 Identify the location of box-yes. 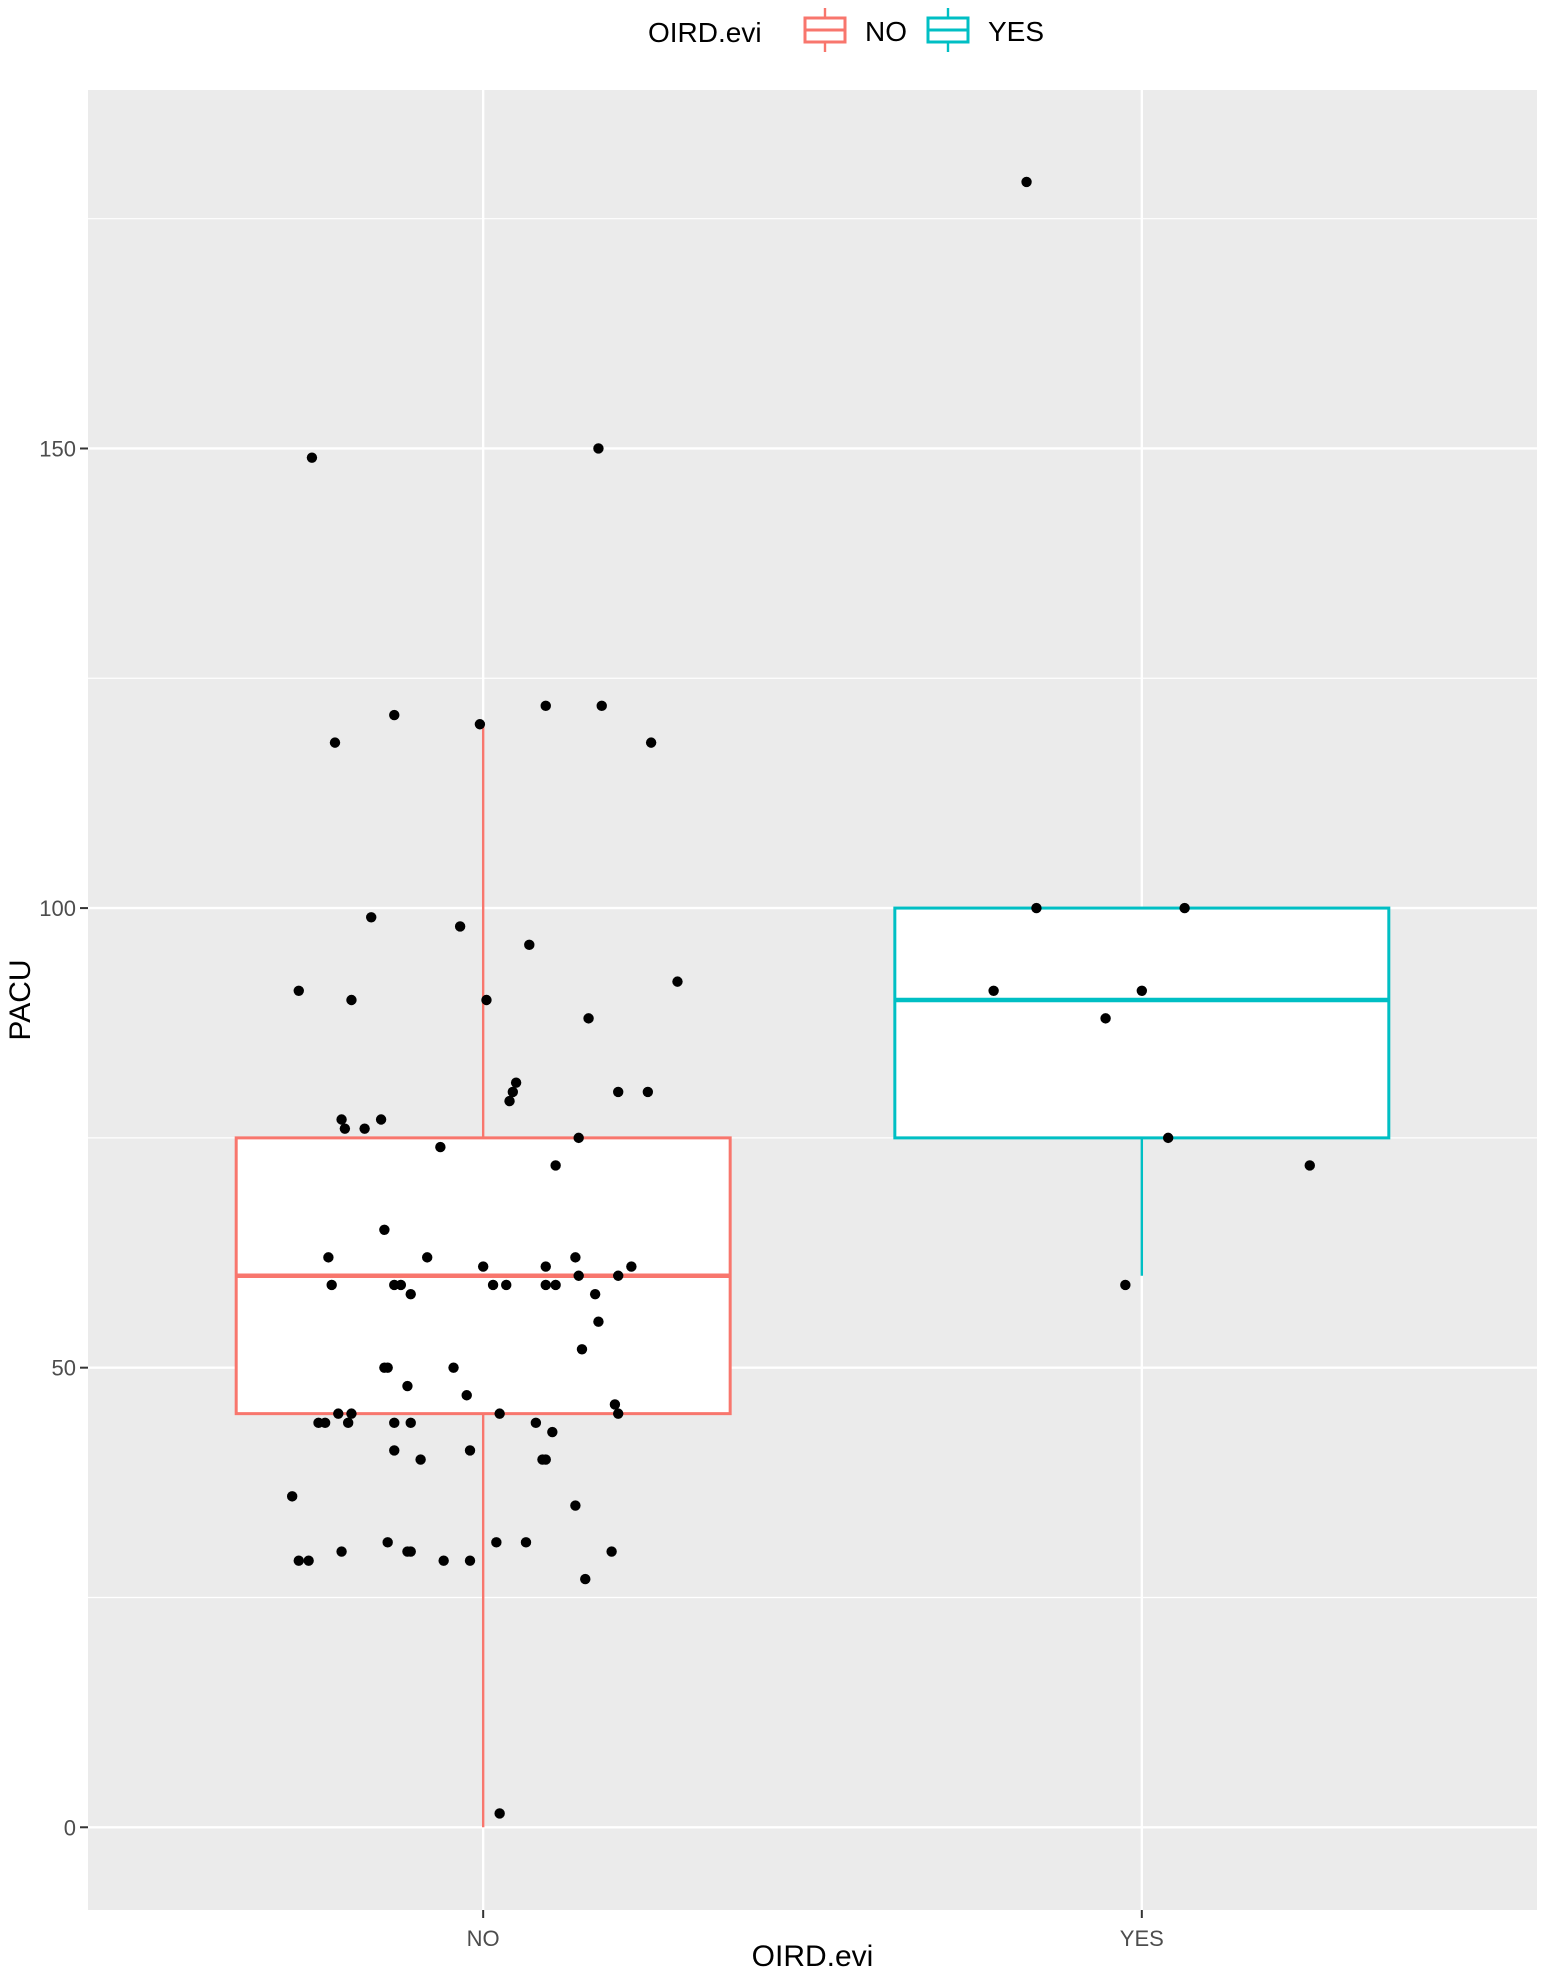
(1142, 1091).